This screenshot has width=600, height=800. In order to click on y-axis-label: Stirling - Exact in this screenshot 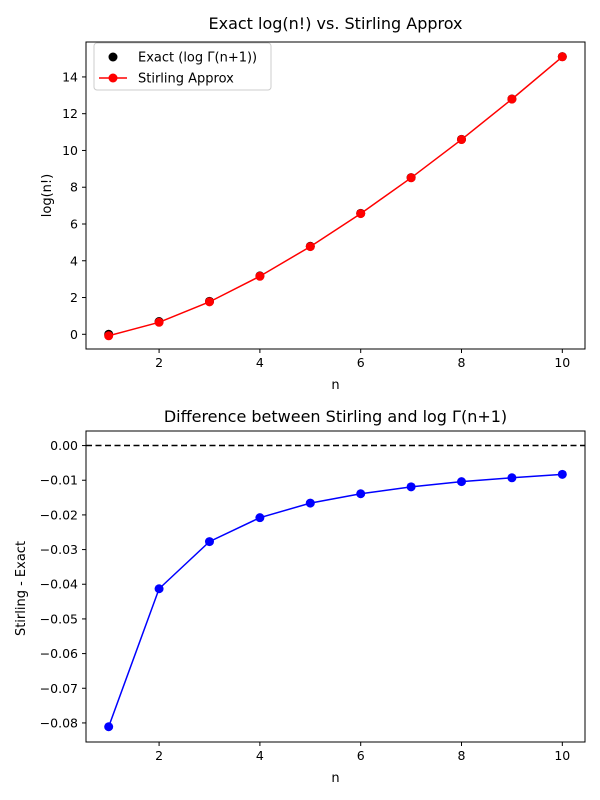, I will do `click(21, 588)`.